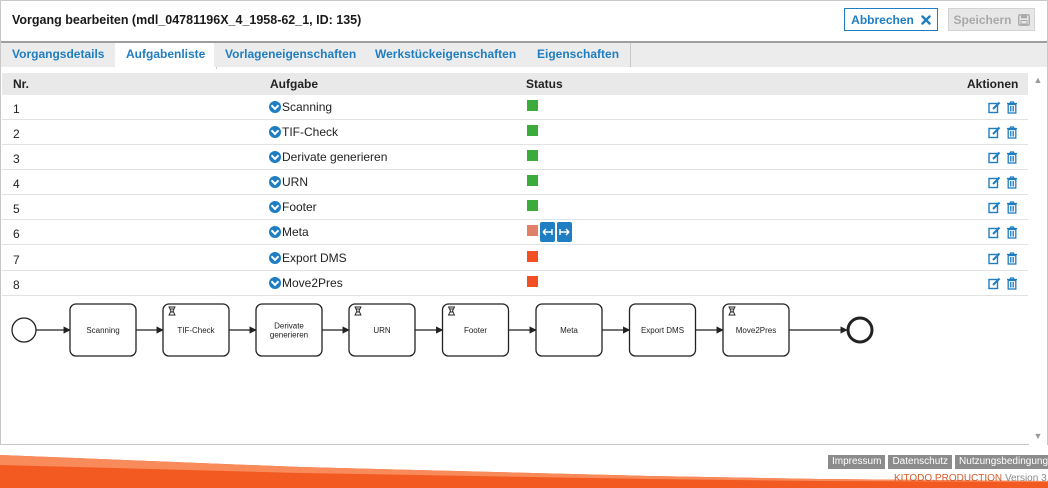 The image size is (1048, 488). I want to click on table-row: 2 TIF-Check, so click(515, 132).